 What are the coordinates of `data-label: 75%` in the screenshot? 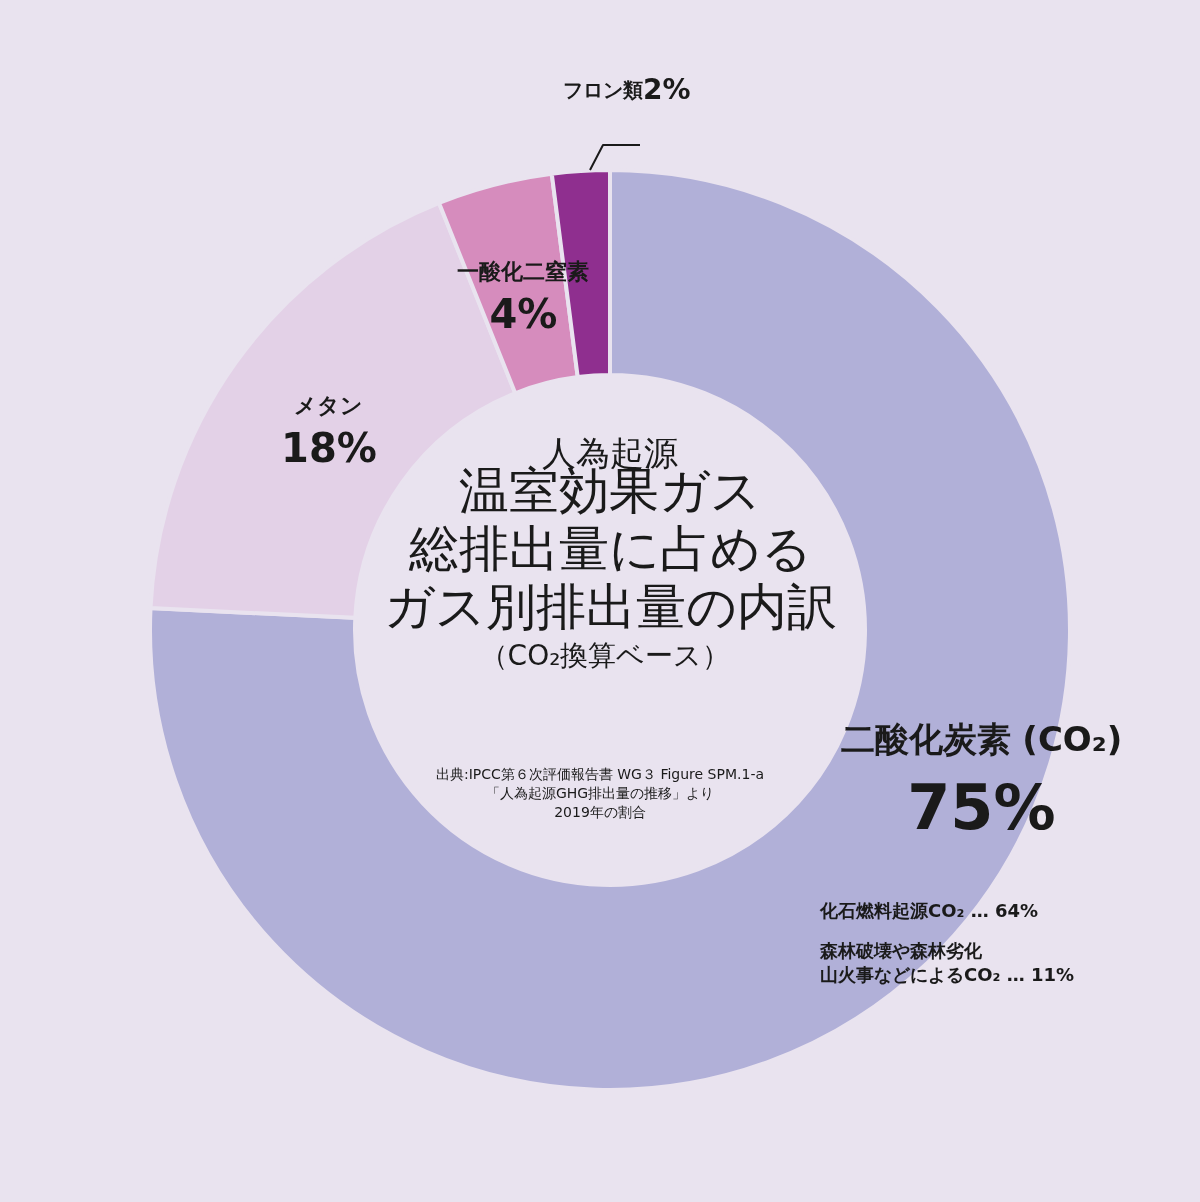 It's located at (981, 807).